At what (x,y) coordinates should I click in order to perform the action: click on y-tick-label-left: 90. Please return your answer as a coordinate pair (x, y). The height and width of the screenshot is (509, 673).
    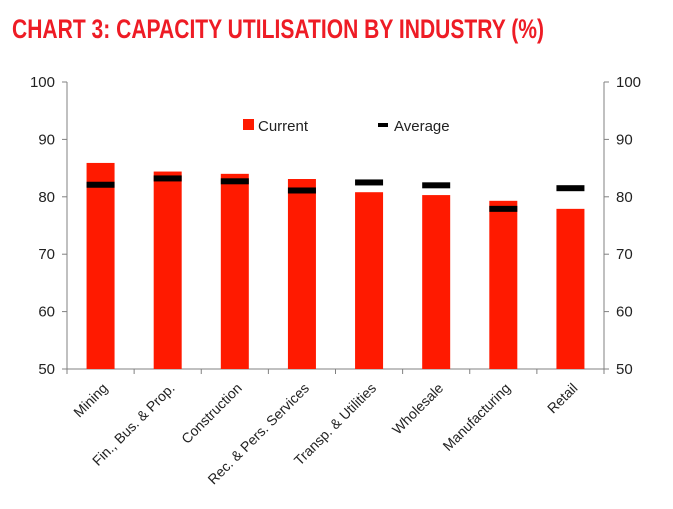
    Looking at the image, I should click on (46, 139).